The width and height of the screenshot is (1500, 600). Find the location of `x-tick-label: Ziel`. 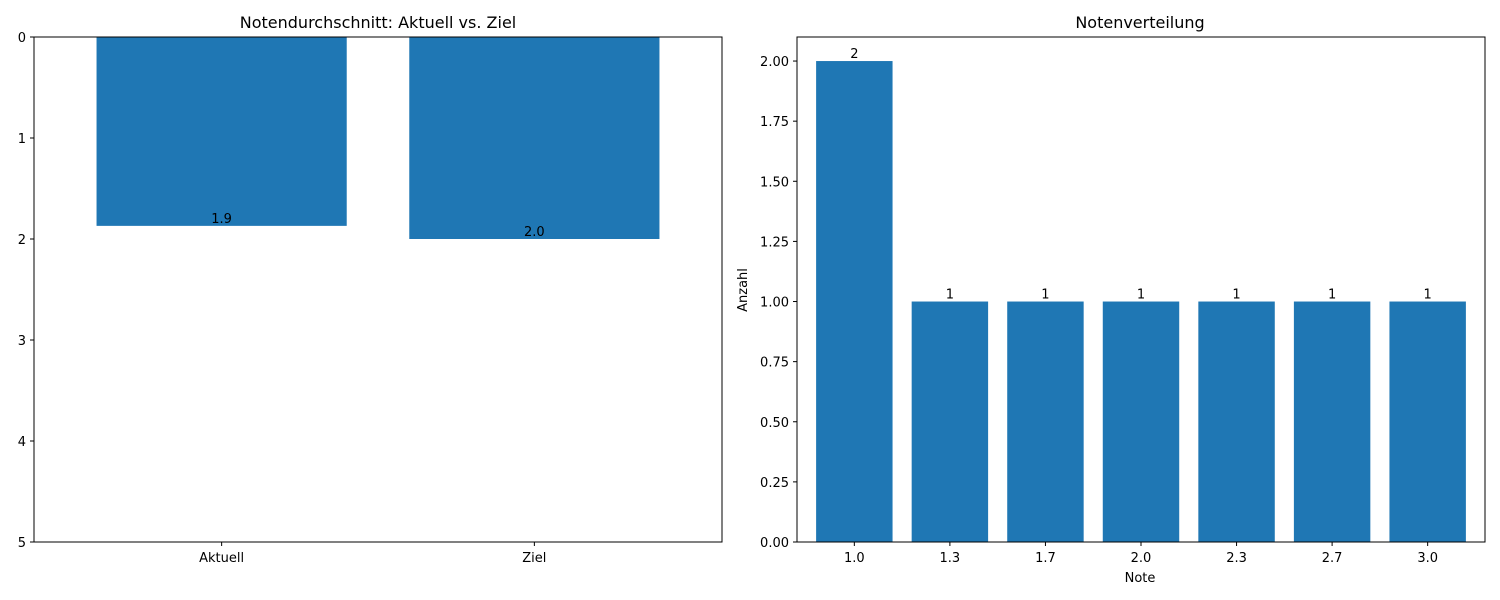

x-tick-label: Ziel is located at coordinates (534, 558).